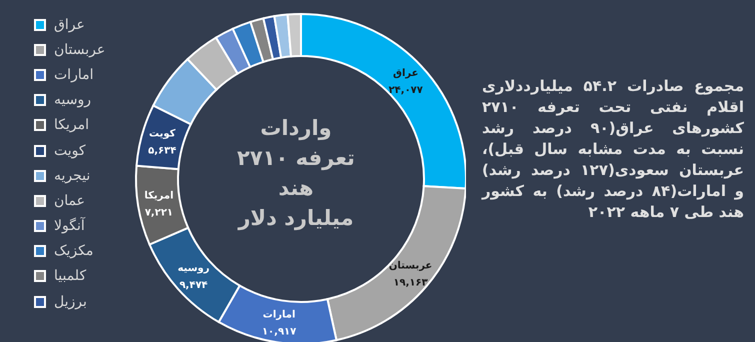  What do you see at coordinates (69, 226) in the screenshot?
I see `legend-label: آنگولا` at bounding box center [69, 226].